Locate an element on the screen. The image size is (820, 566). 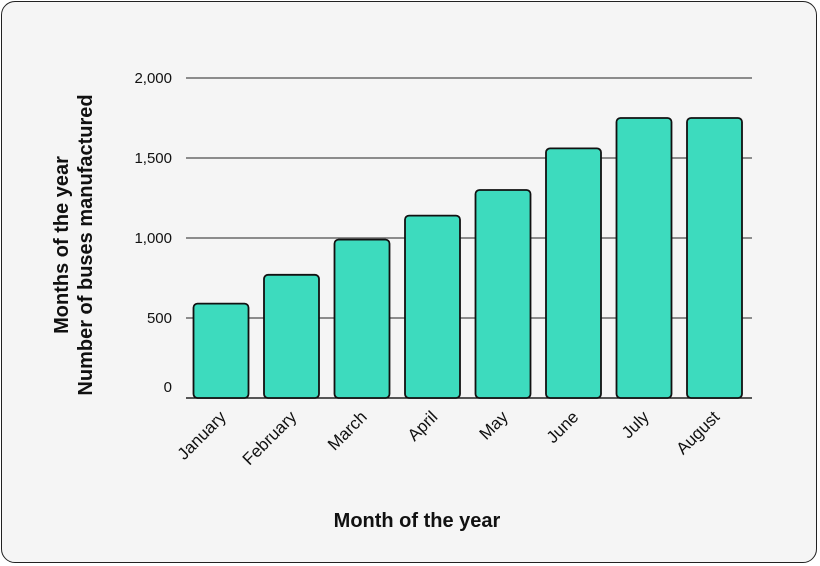
bar-may is located at coordinates (503, 294).